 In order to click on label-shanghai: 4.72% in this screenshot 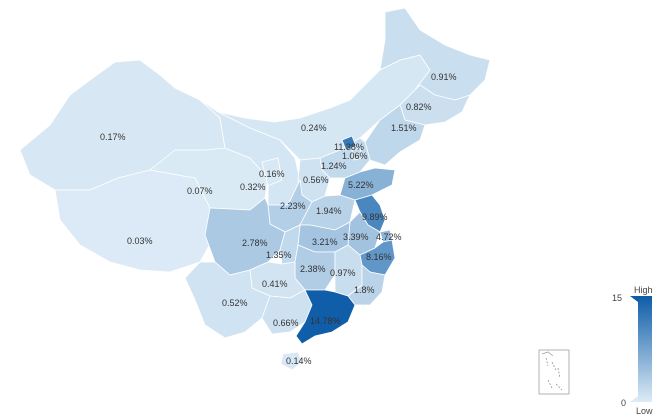, I will do `click(389, 237)`.